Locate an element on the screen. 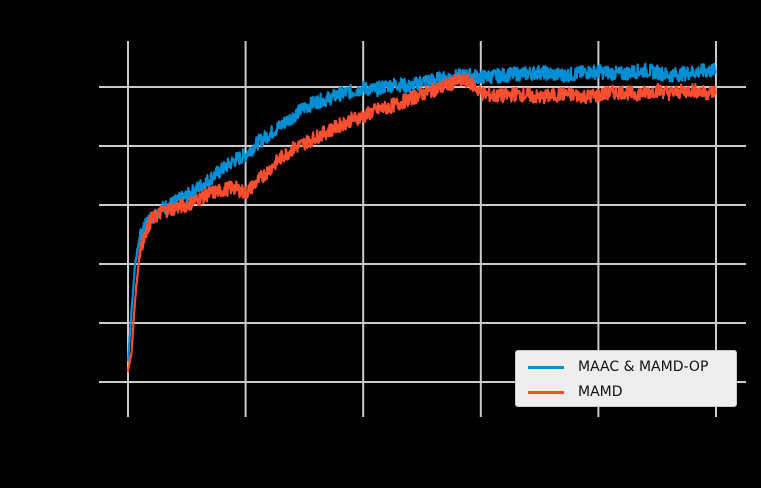 The width and height of the screenshot is (761, 488). legend-swatch-mamd is located at coordinates (546, 392).